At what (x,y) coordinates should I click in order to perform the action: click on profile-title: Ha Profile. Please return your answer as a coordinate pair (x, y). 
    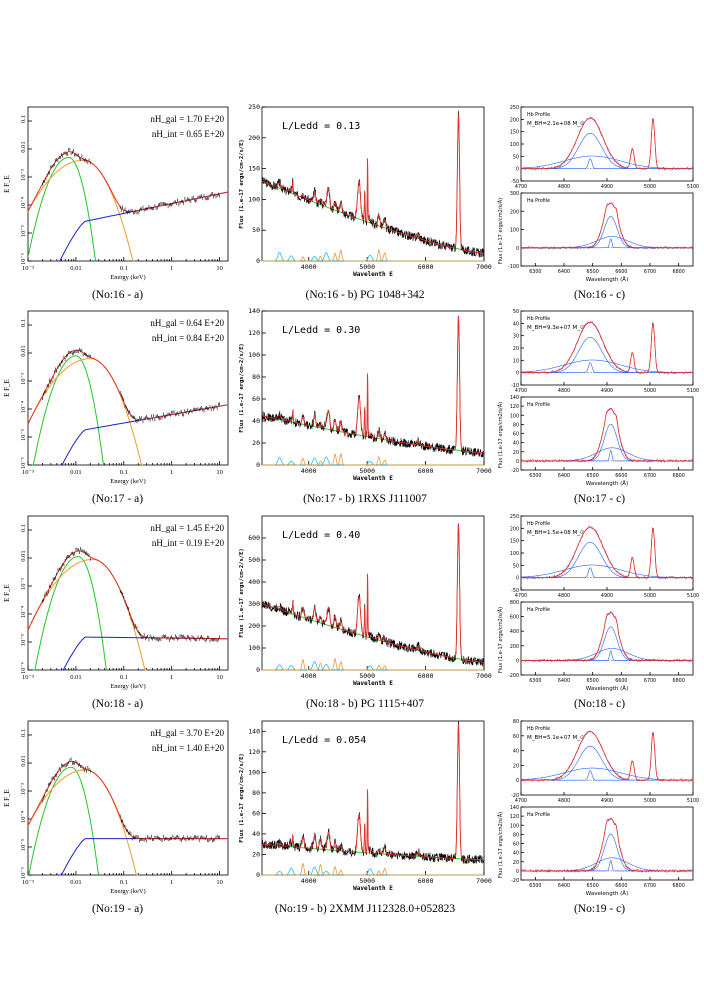
    Looking at the image, I should click on (538, 815).